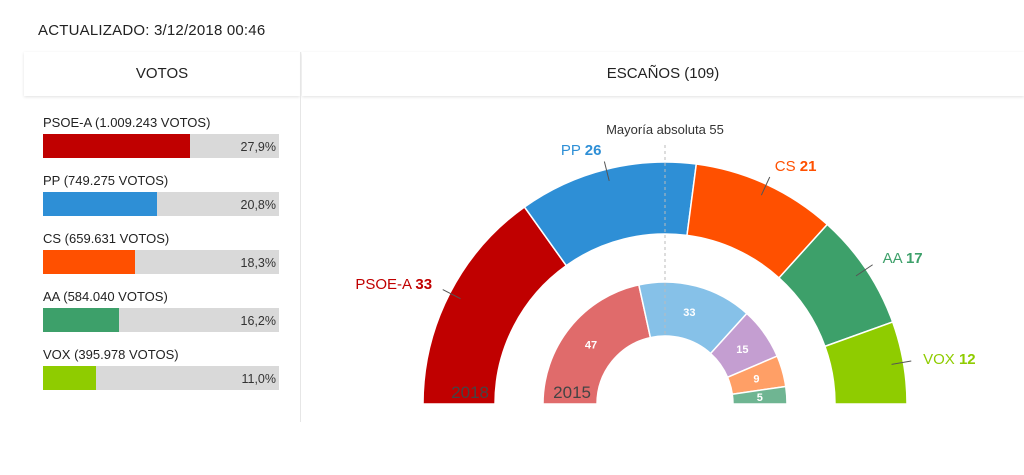  Describe the element at coordinates (393, 284) in the screenshot. I see `seat-label: PSOE-A 33` at that location.